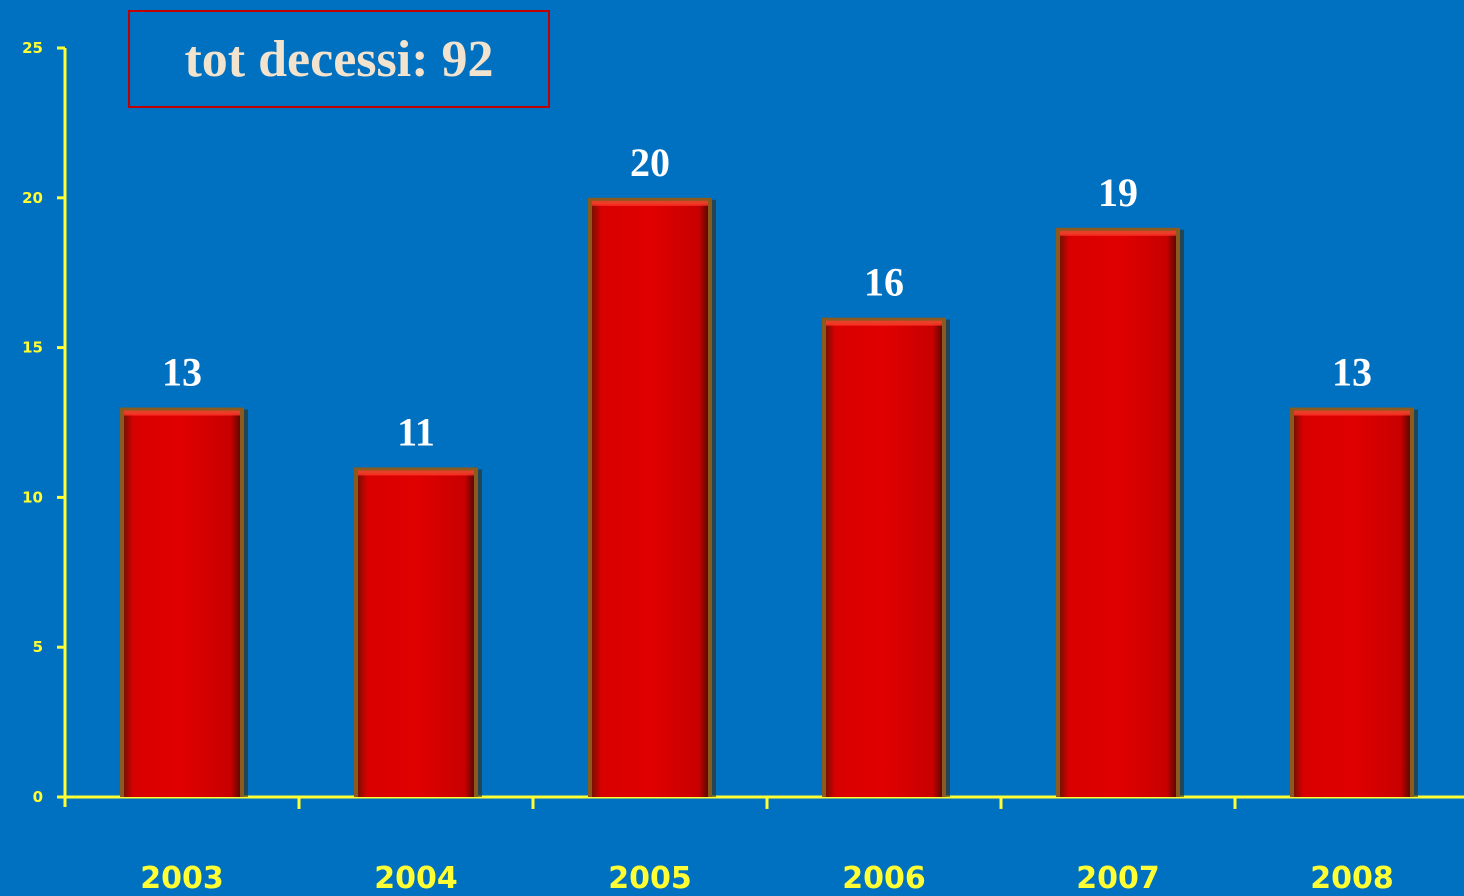 Image resolution: width=1464 pixels, height=896 pixels. What do you see at coordinates (884, 878) in the screenshot?
I see `x-tick-label-2006: 2006` at bounding box center [884, 878].